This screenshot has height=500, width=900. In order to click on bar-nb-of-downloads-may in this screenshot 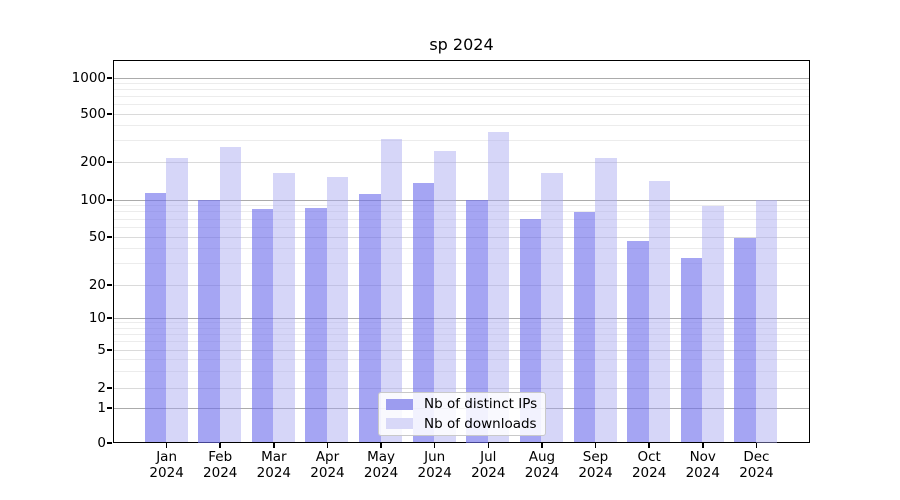, I will do `click(391, 290)`.